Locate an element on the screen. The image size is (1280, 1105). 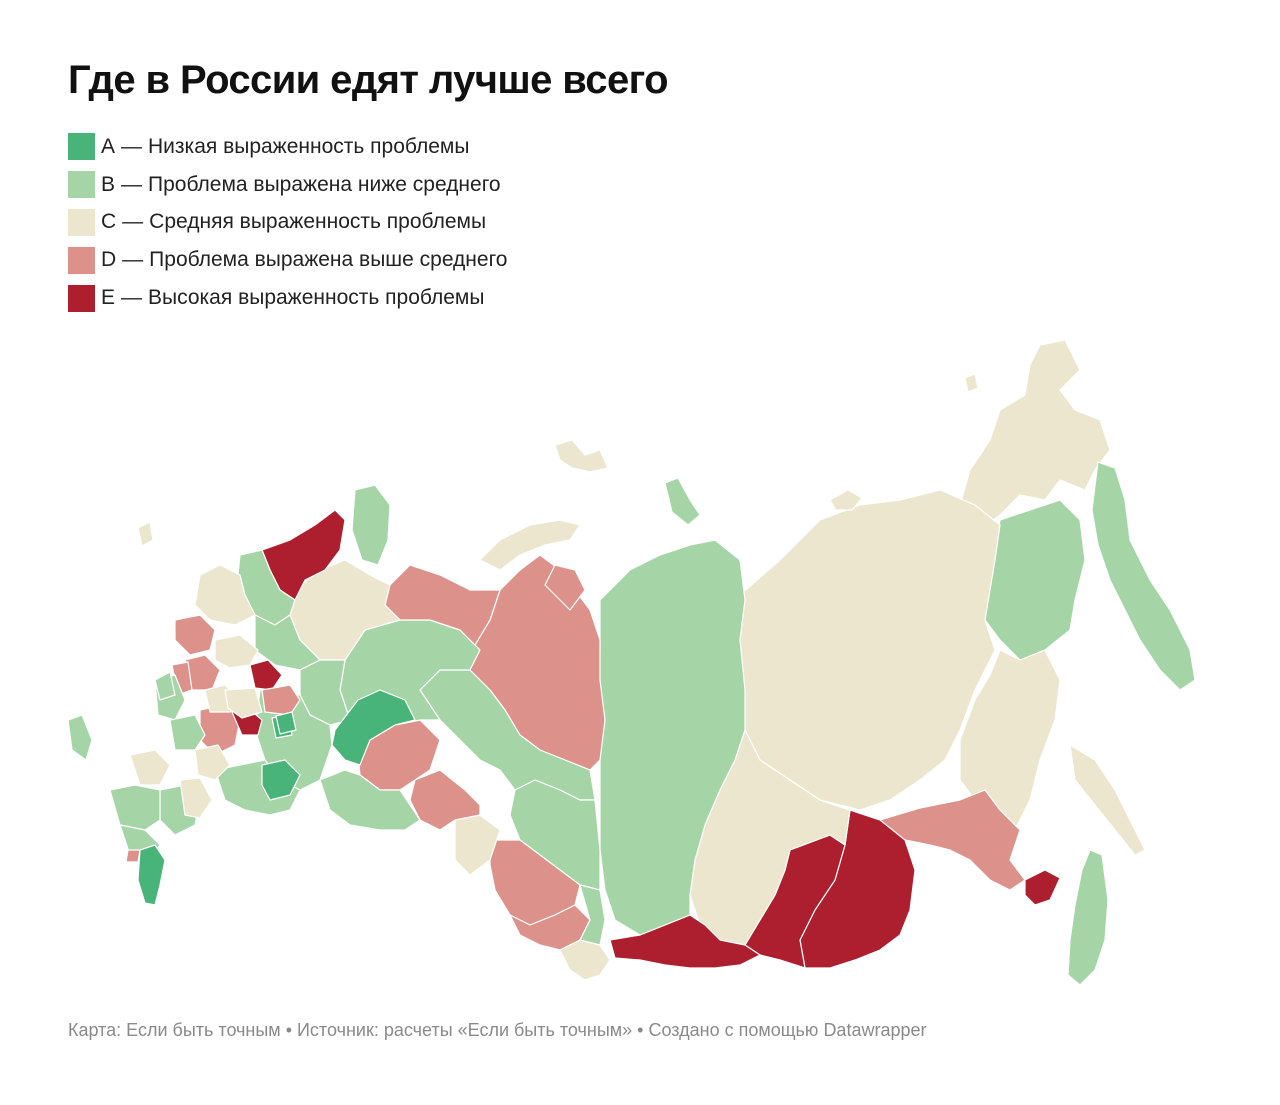
legend-label-b: Проблема выражена ниже среднего is located at coordinates (324, 184).